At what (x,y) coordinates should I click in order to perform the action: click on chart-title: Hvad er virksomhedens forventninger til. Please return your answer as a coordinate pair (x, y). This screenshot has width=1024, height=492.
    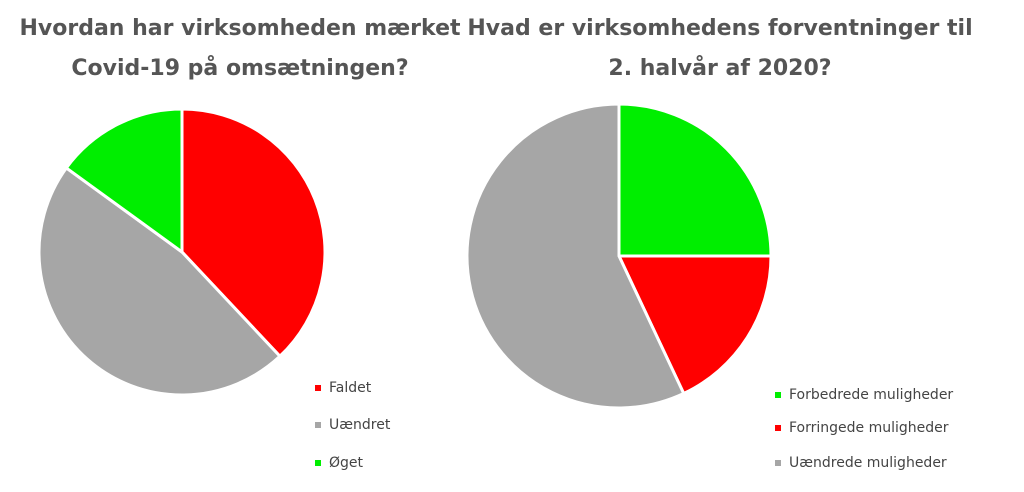
    Looking at the image, I should click on (719, 28).